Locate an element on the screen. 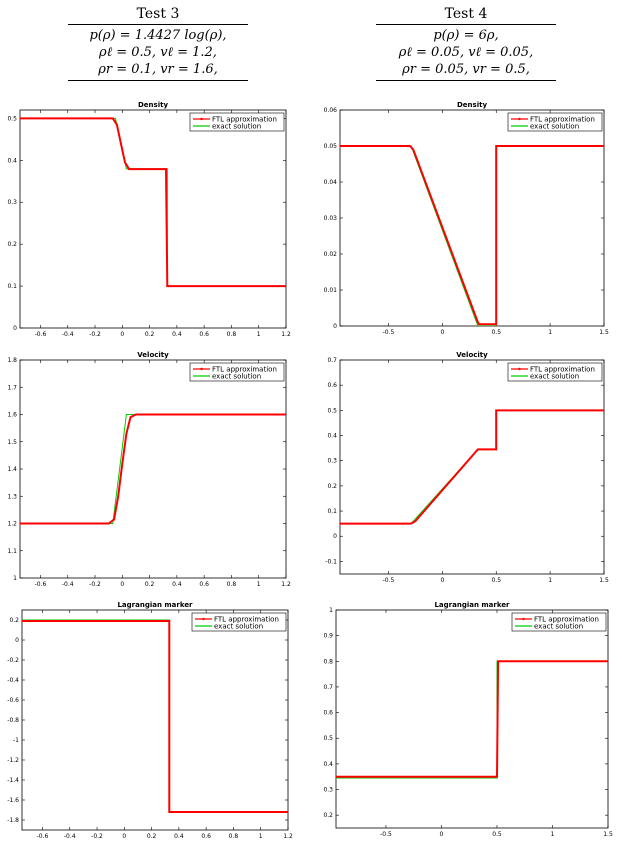 Image resolution: width=622 pixels, height=844 pixels. y-tick-label: -0.8 is located at coordinates (13, 720).